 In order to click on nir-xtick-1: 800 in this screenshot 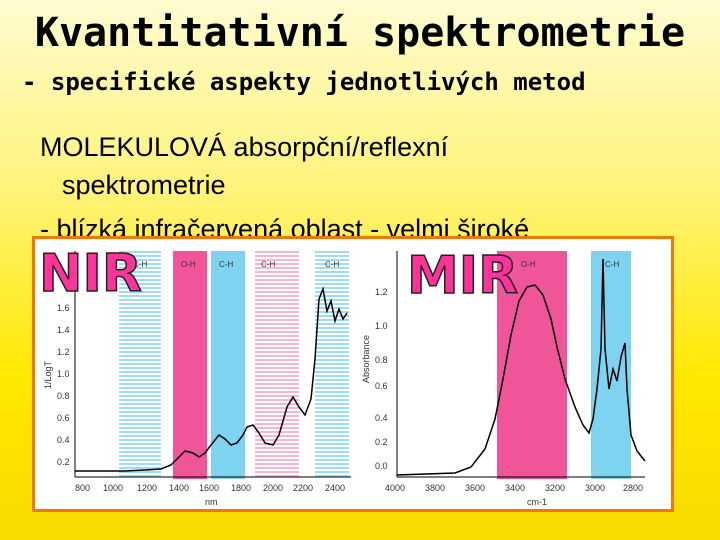, I will do `click(82, 488)`.